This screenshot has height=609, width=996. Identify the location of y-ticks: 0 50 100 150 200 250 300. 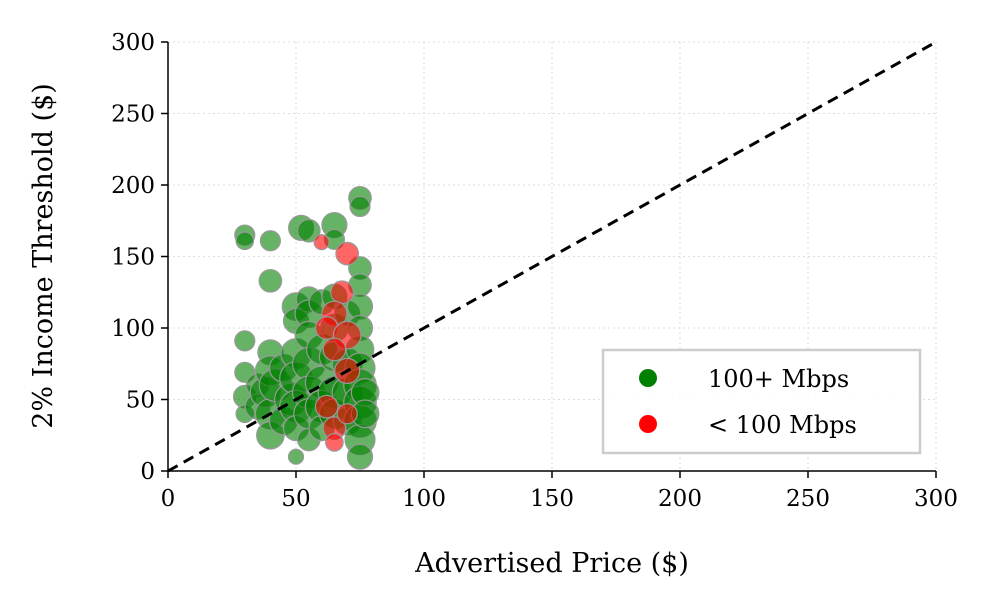
(139, 257).